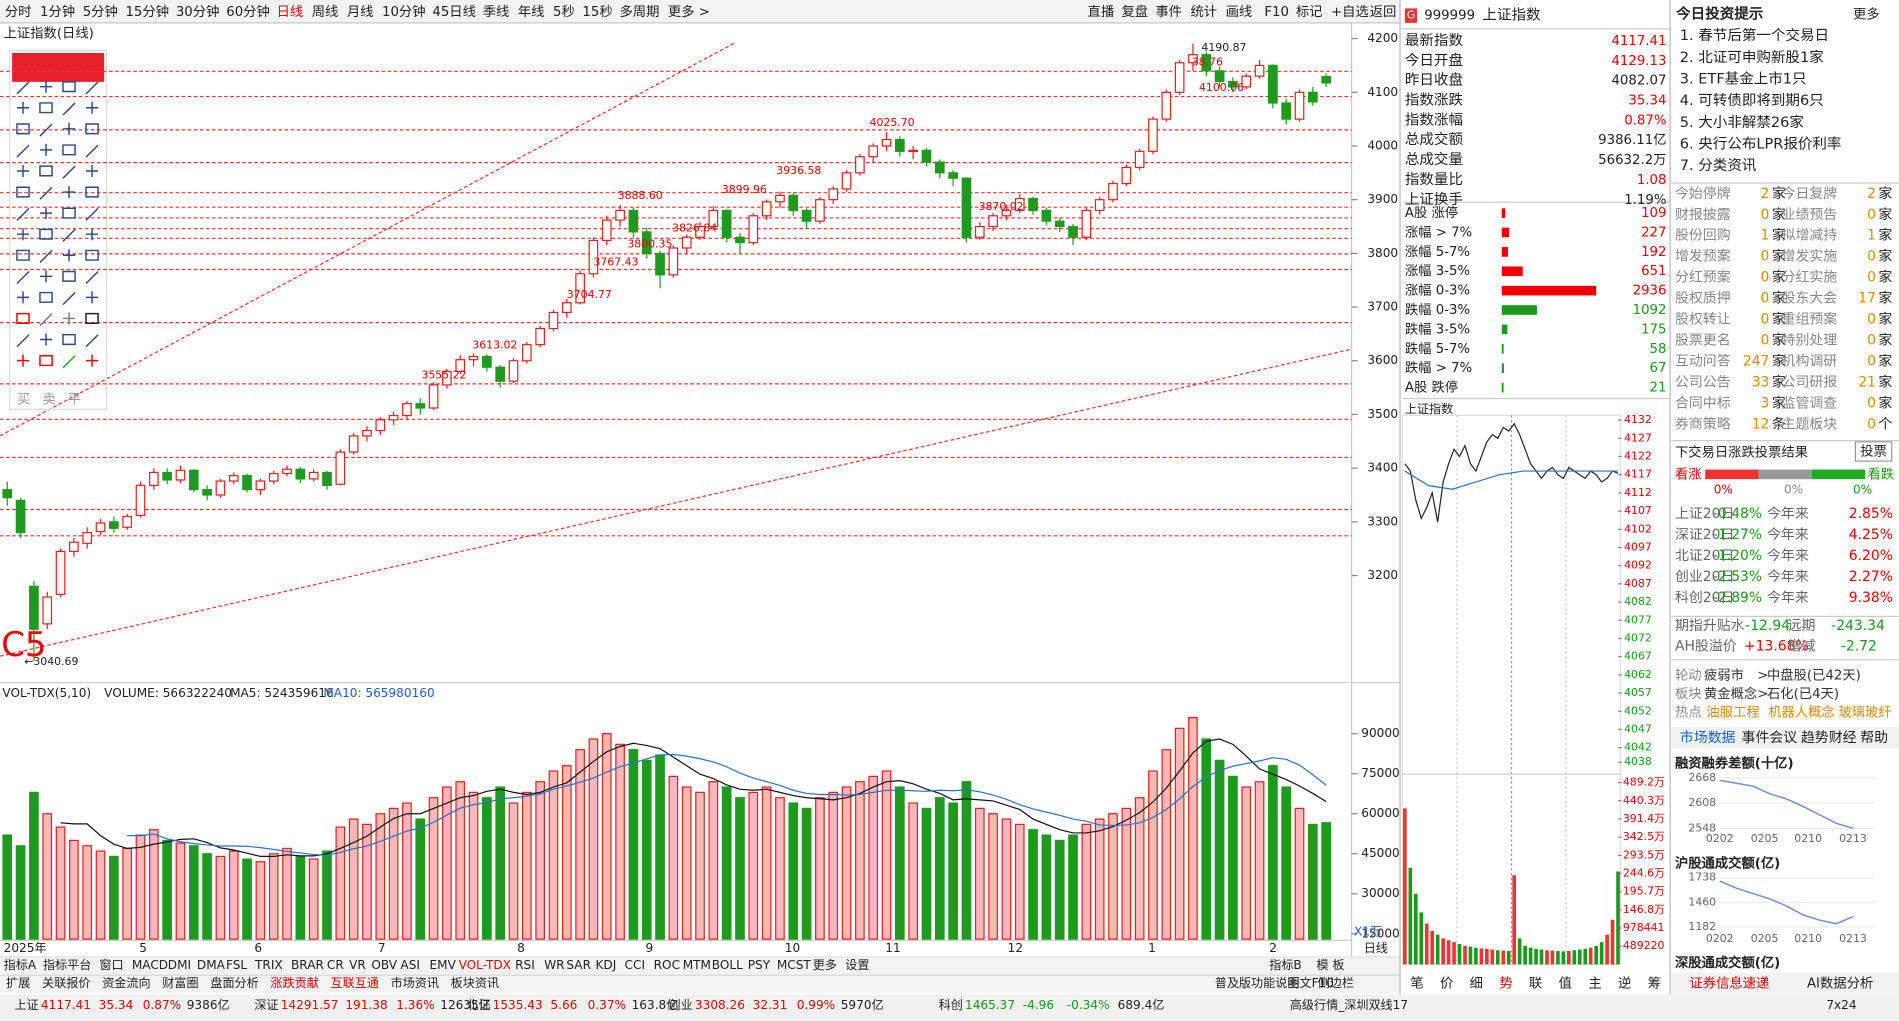 This screenshot has width=1899, height=1021. Describe the element at coordinates (179, 965) in the screenshot. I see `indicator-tab: DMI` at that location.